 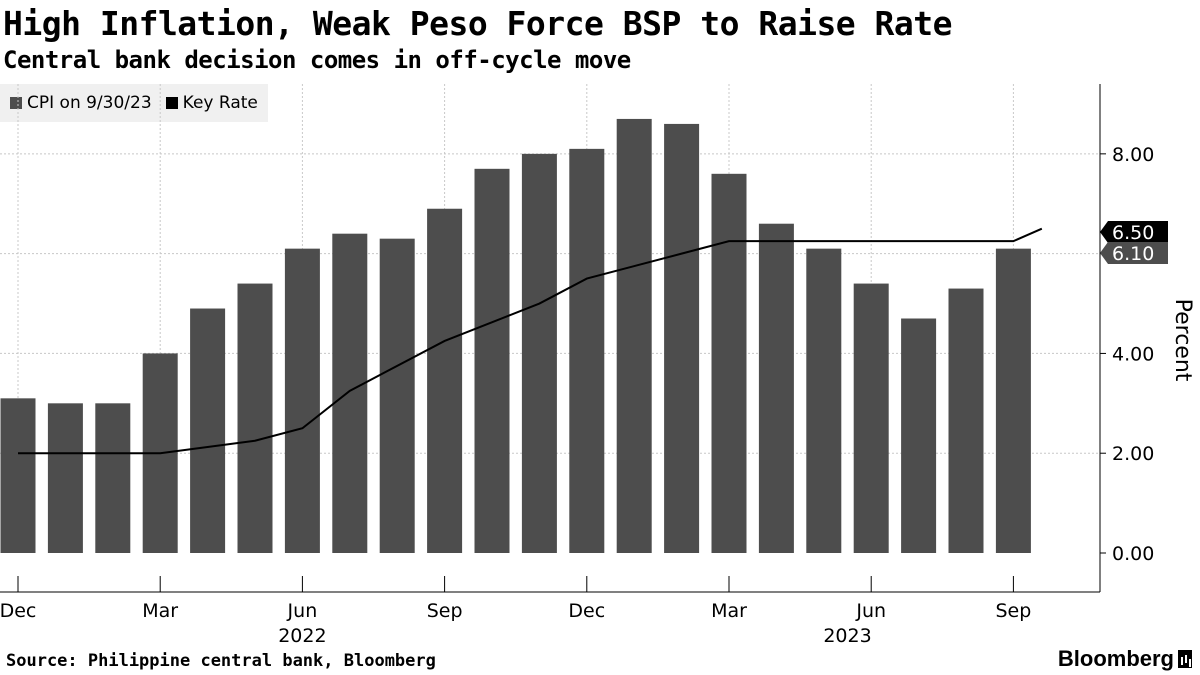 What do you see at coordinates (847, 636) in the screenshot?
I see `x-year-label: 2023` at bounding box center [847, 636].